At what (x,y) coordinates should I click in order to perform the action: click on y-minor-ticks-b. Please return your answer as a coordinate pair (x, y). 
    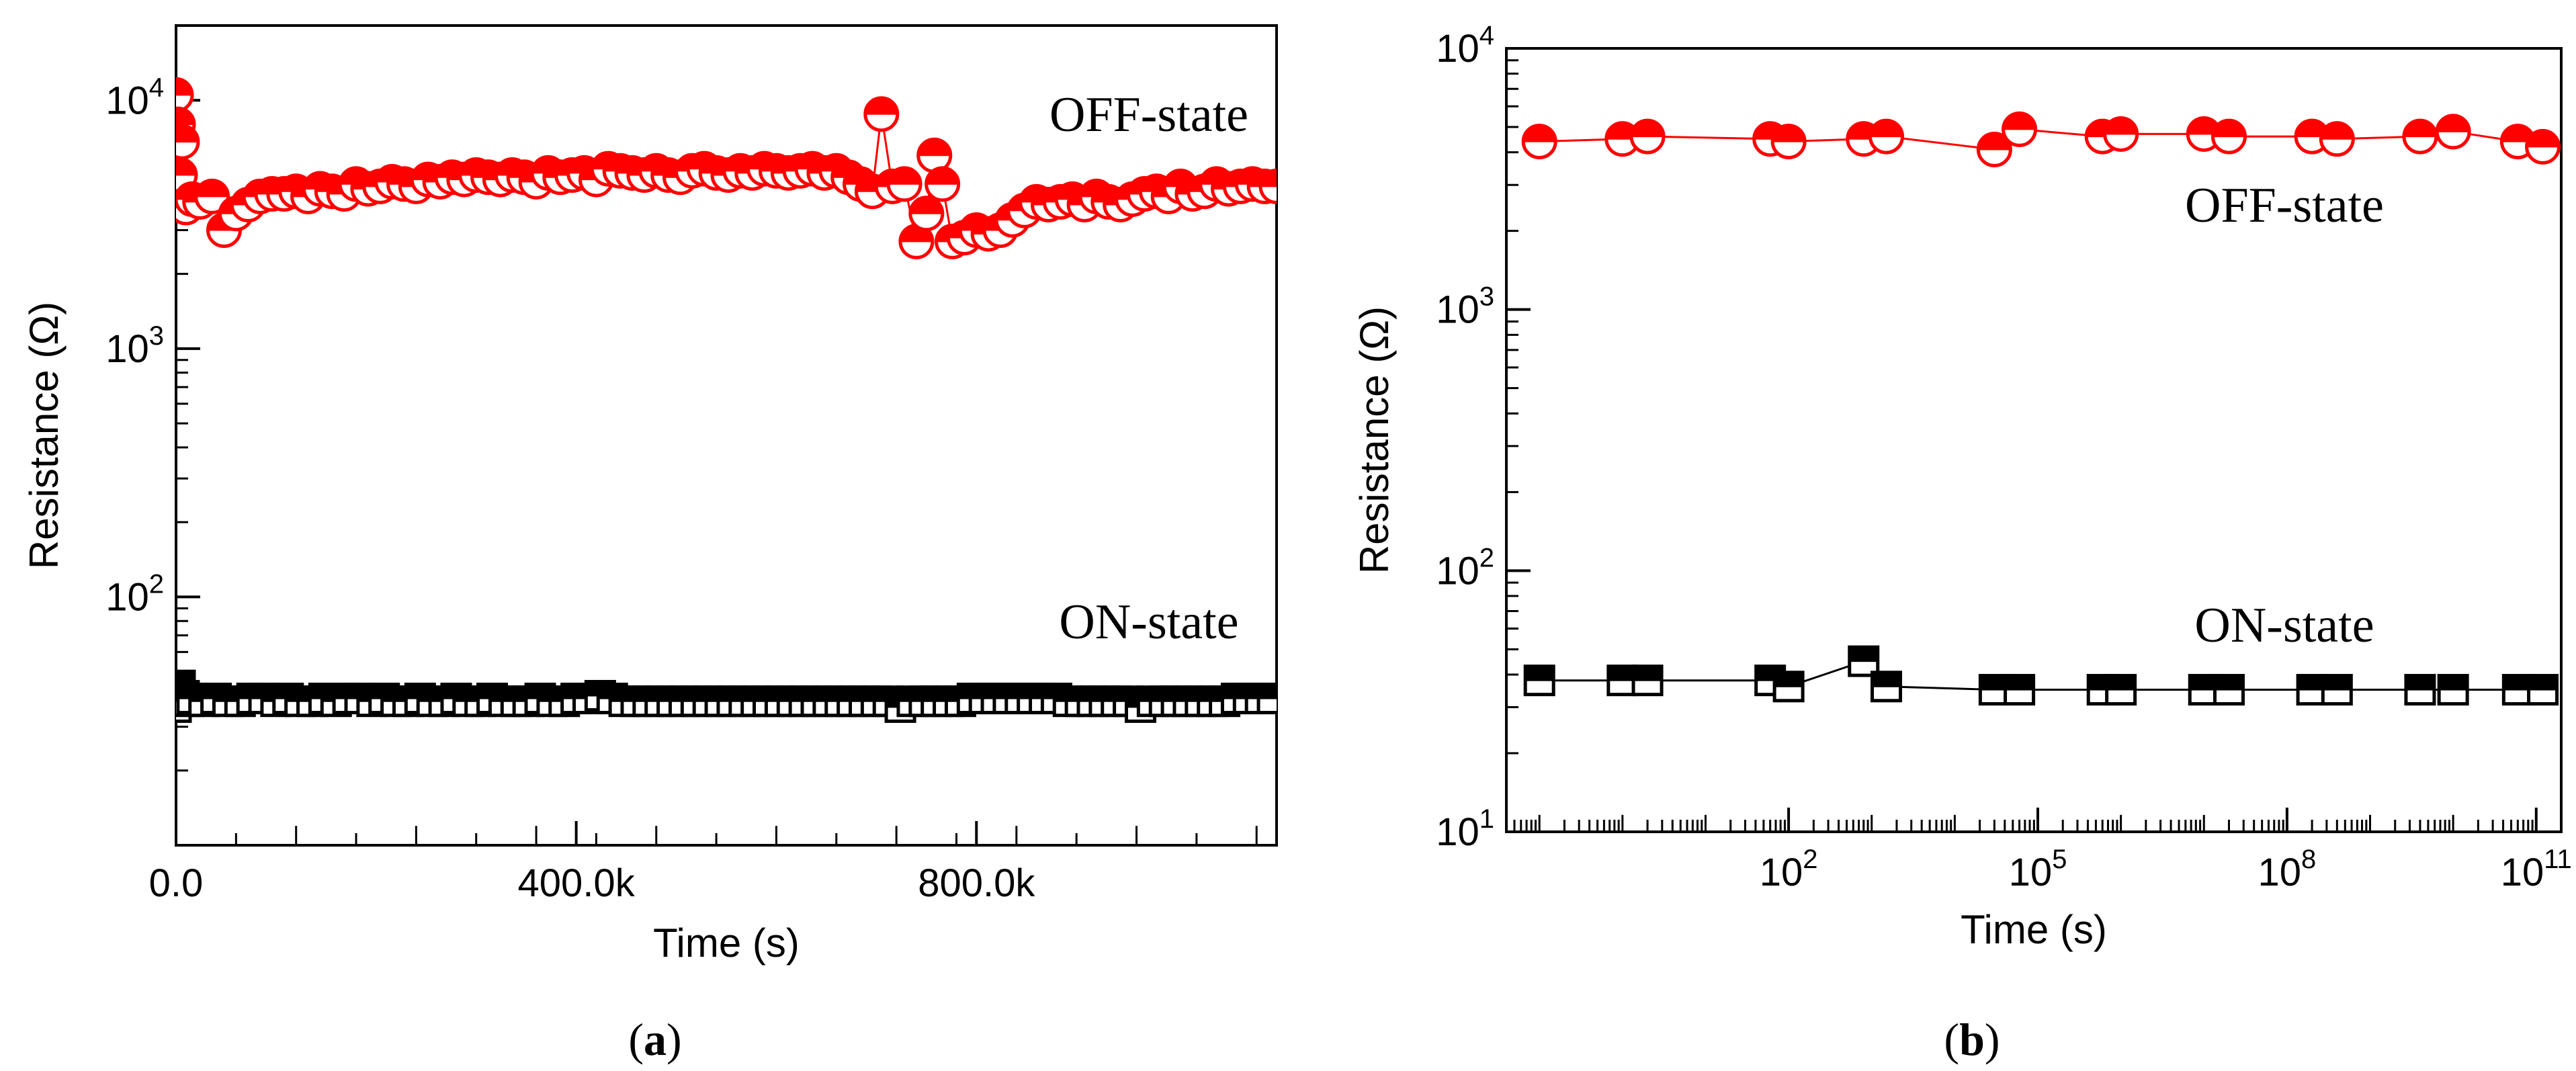
    Looking at the image, I should click on (1512, 407).